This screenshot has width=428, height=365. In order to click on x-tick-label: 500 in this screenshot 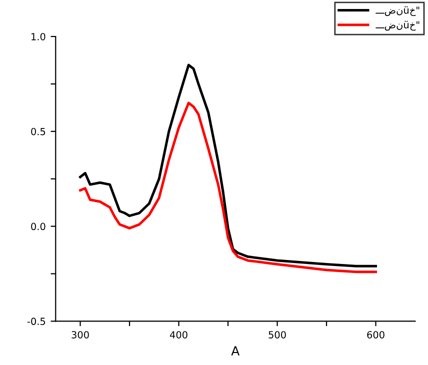, I will do `click(277, 334)`.